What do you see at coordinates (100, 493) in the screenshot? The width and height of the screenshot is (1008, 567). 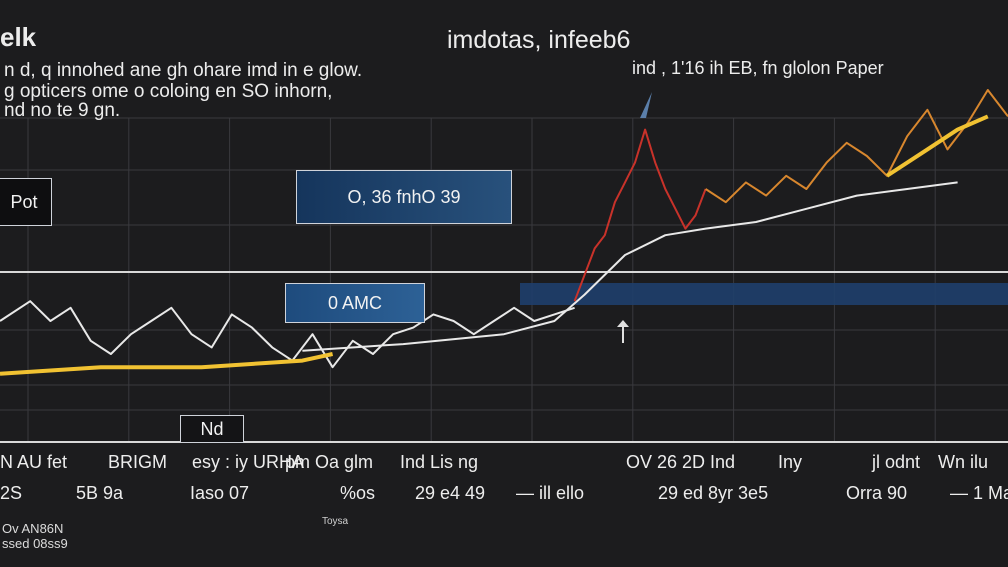 I see `row2-label-1: 5B 9a` at bounding box center [100, 493].